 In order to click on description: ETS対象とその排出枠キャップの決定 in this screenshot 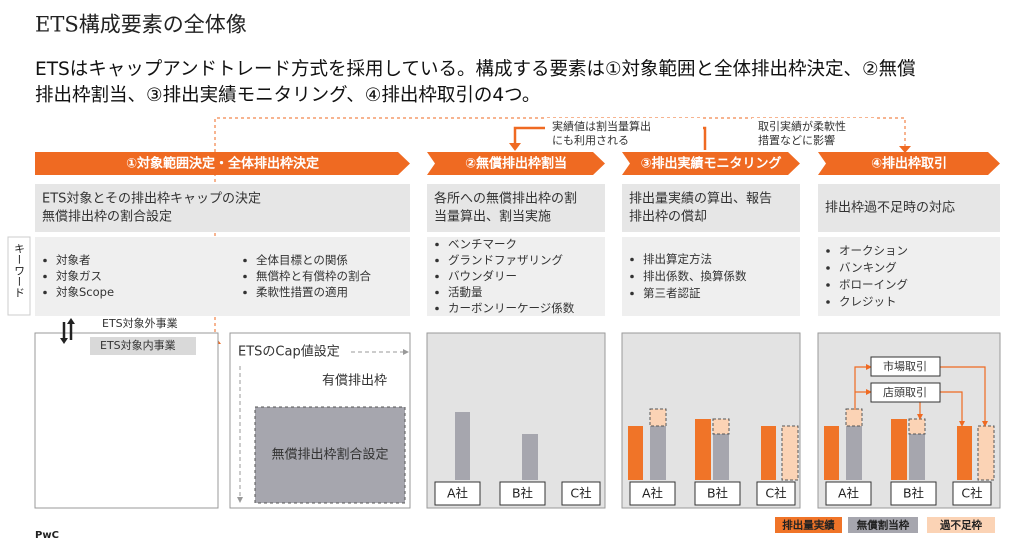, I will do `click(151, 199)`.